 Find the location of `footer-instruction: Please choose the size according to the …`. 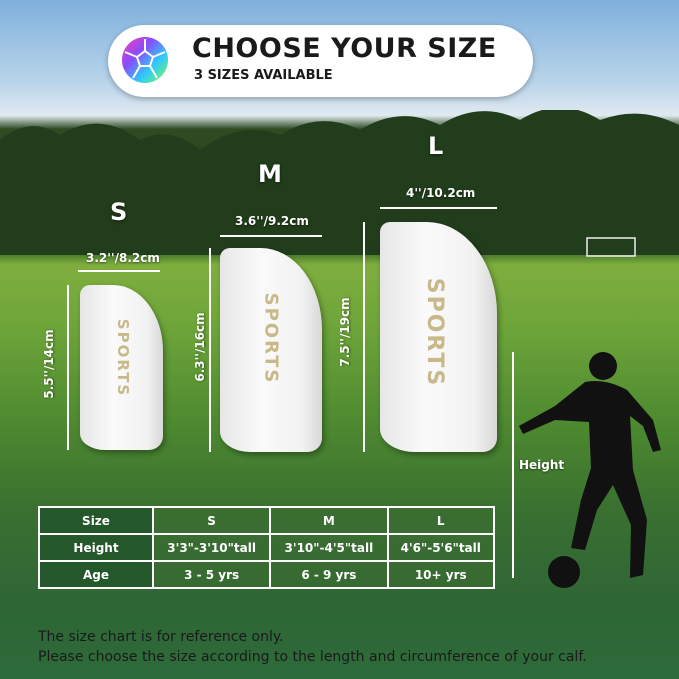

footer-instruction: Please choose the size according to the … is located at coordinates (312, 657).